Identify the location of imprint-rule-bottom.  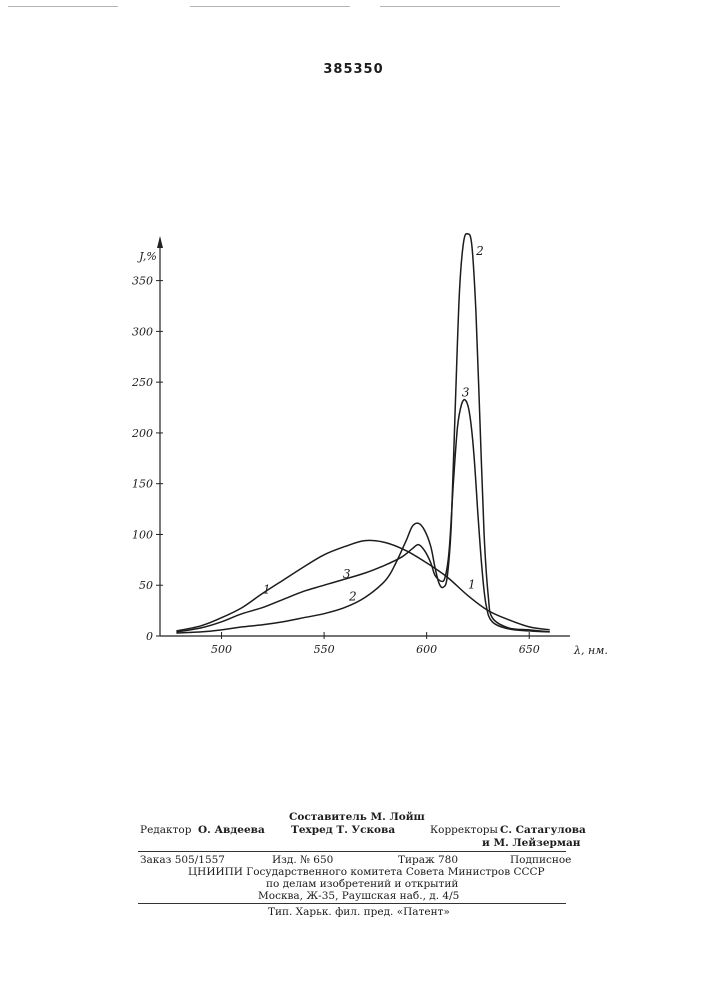
(352, 903).